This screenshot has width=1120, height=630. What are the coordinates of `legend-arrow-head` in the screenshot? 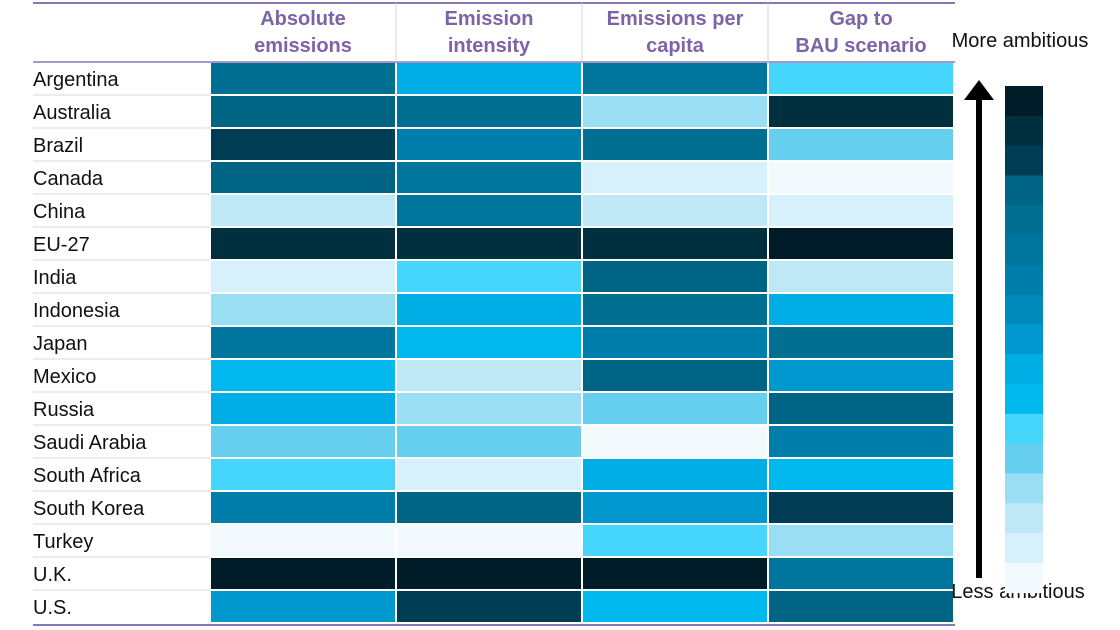 It's located at (979, 90).